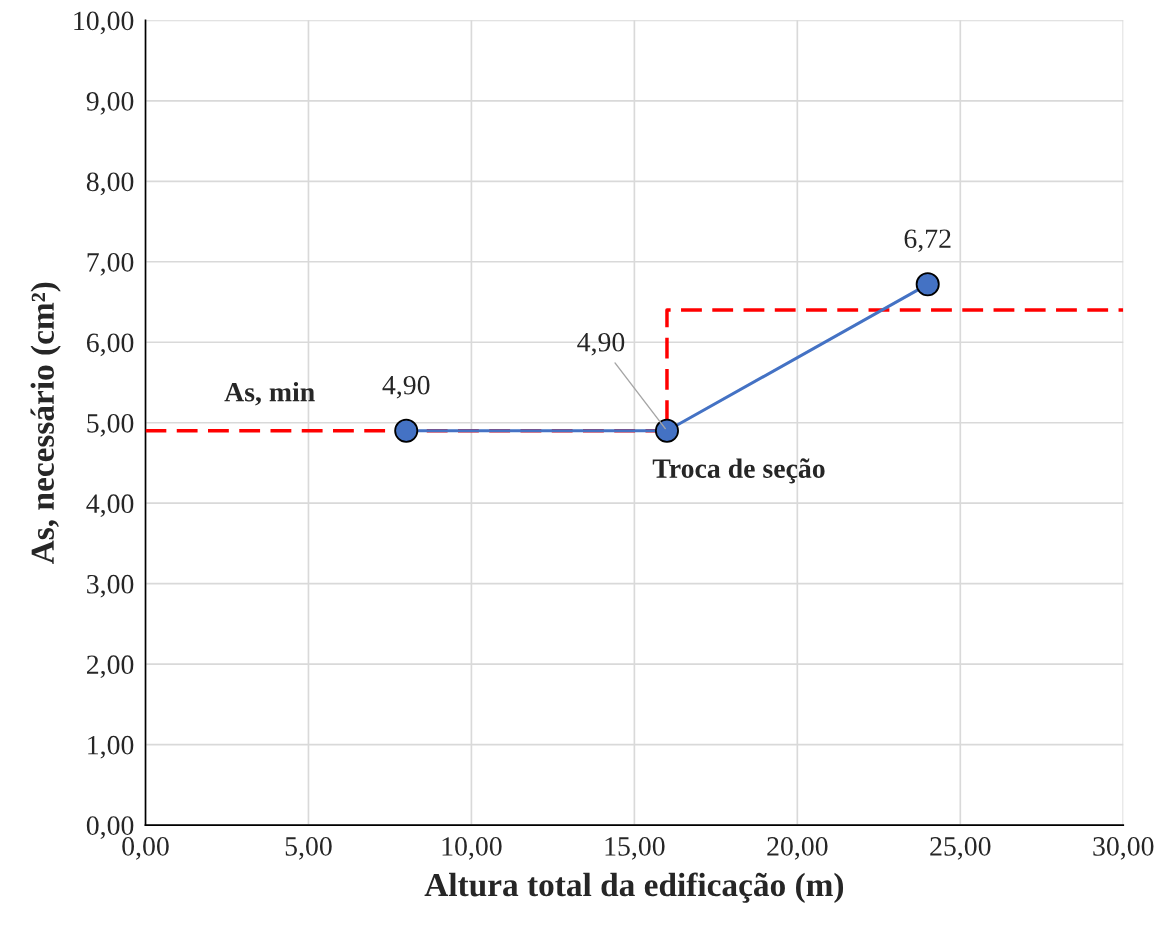  What do you see at coordinates (104, 23) in the screenshot?
I see `y-tick-label: 10,00` at bounding box center [104, 23].